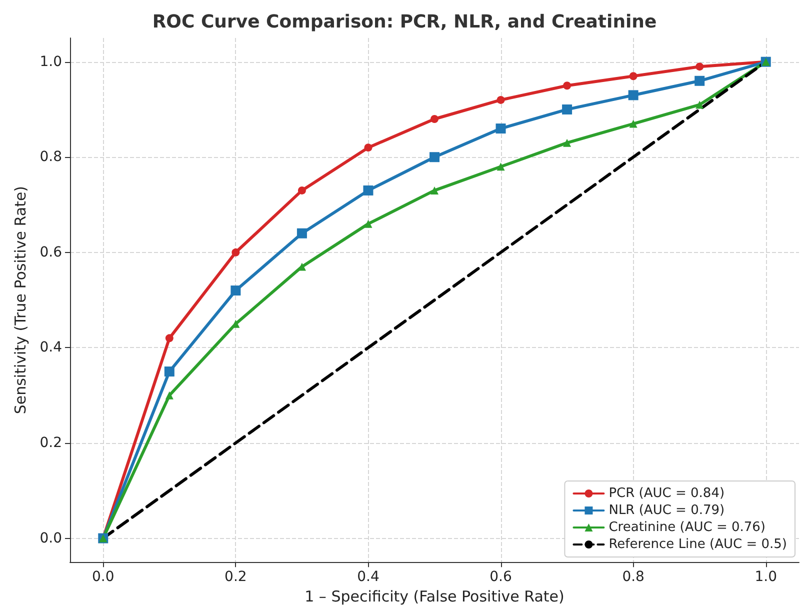 This screenshot has height=609, width=809. What do you see at coordinates (51, 62) in the screenshot?
I see `y-tick-label: 1.0` at bounding box center [51, 62].